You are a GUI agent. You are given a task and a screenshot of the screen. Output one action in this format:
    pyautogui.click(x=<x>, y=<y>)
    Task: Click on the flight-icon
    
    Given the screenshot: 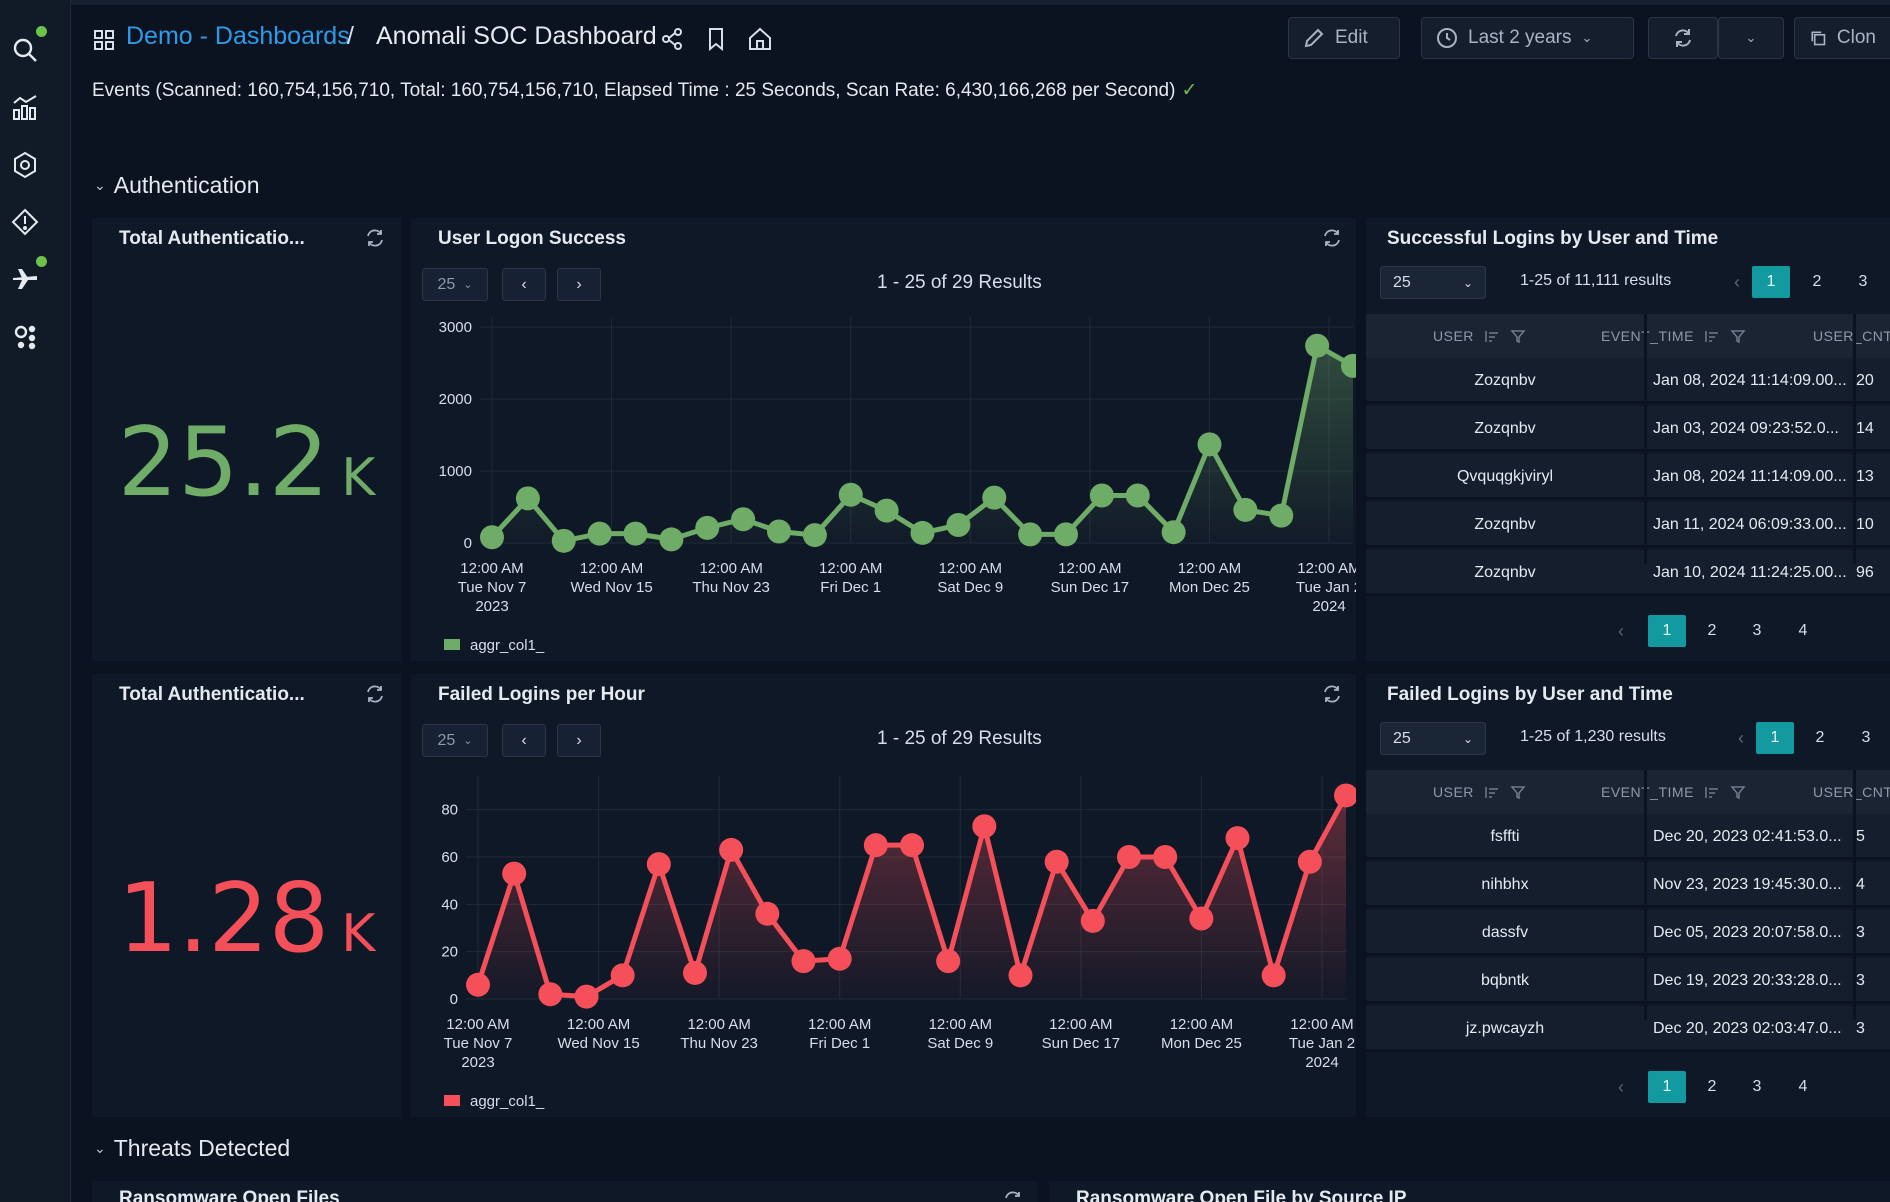 What is the action you would take?
    pyautogui.click(x=25, y=279)
    